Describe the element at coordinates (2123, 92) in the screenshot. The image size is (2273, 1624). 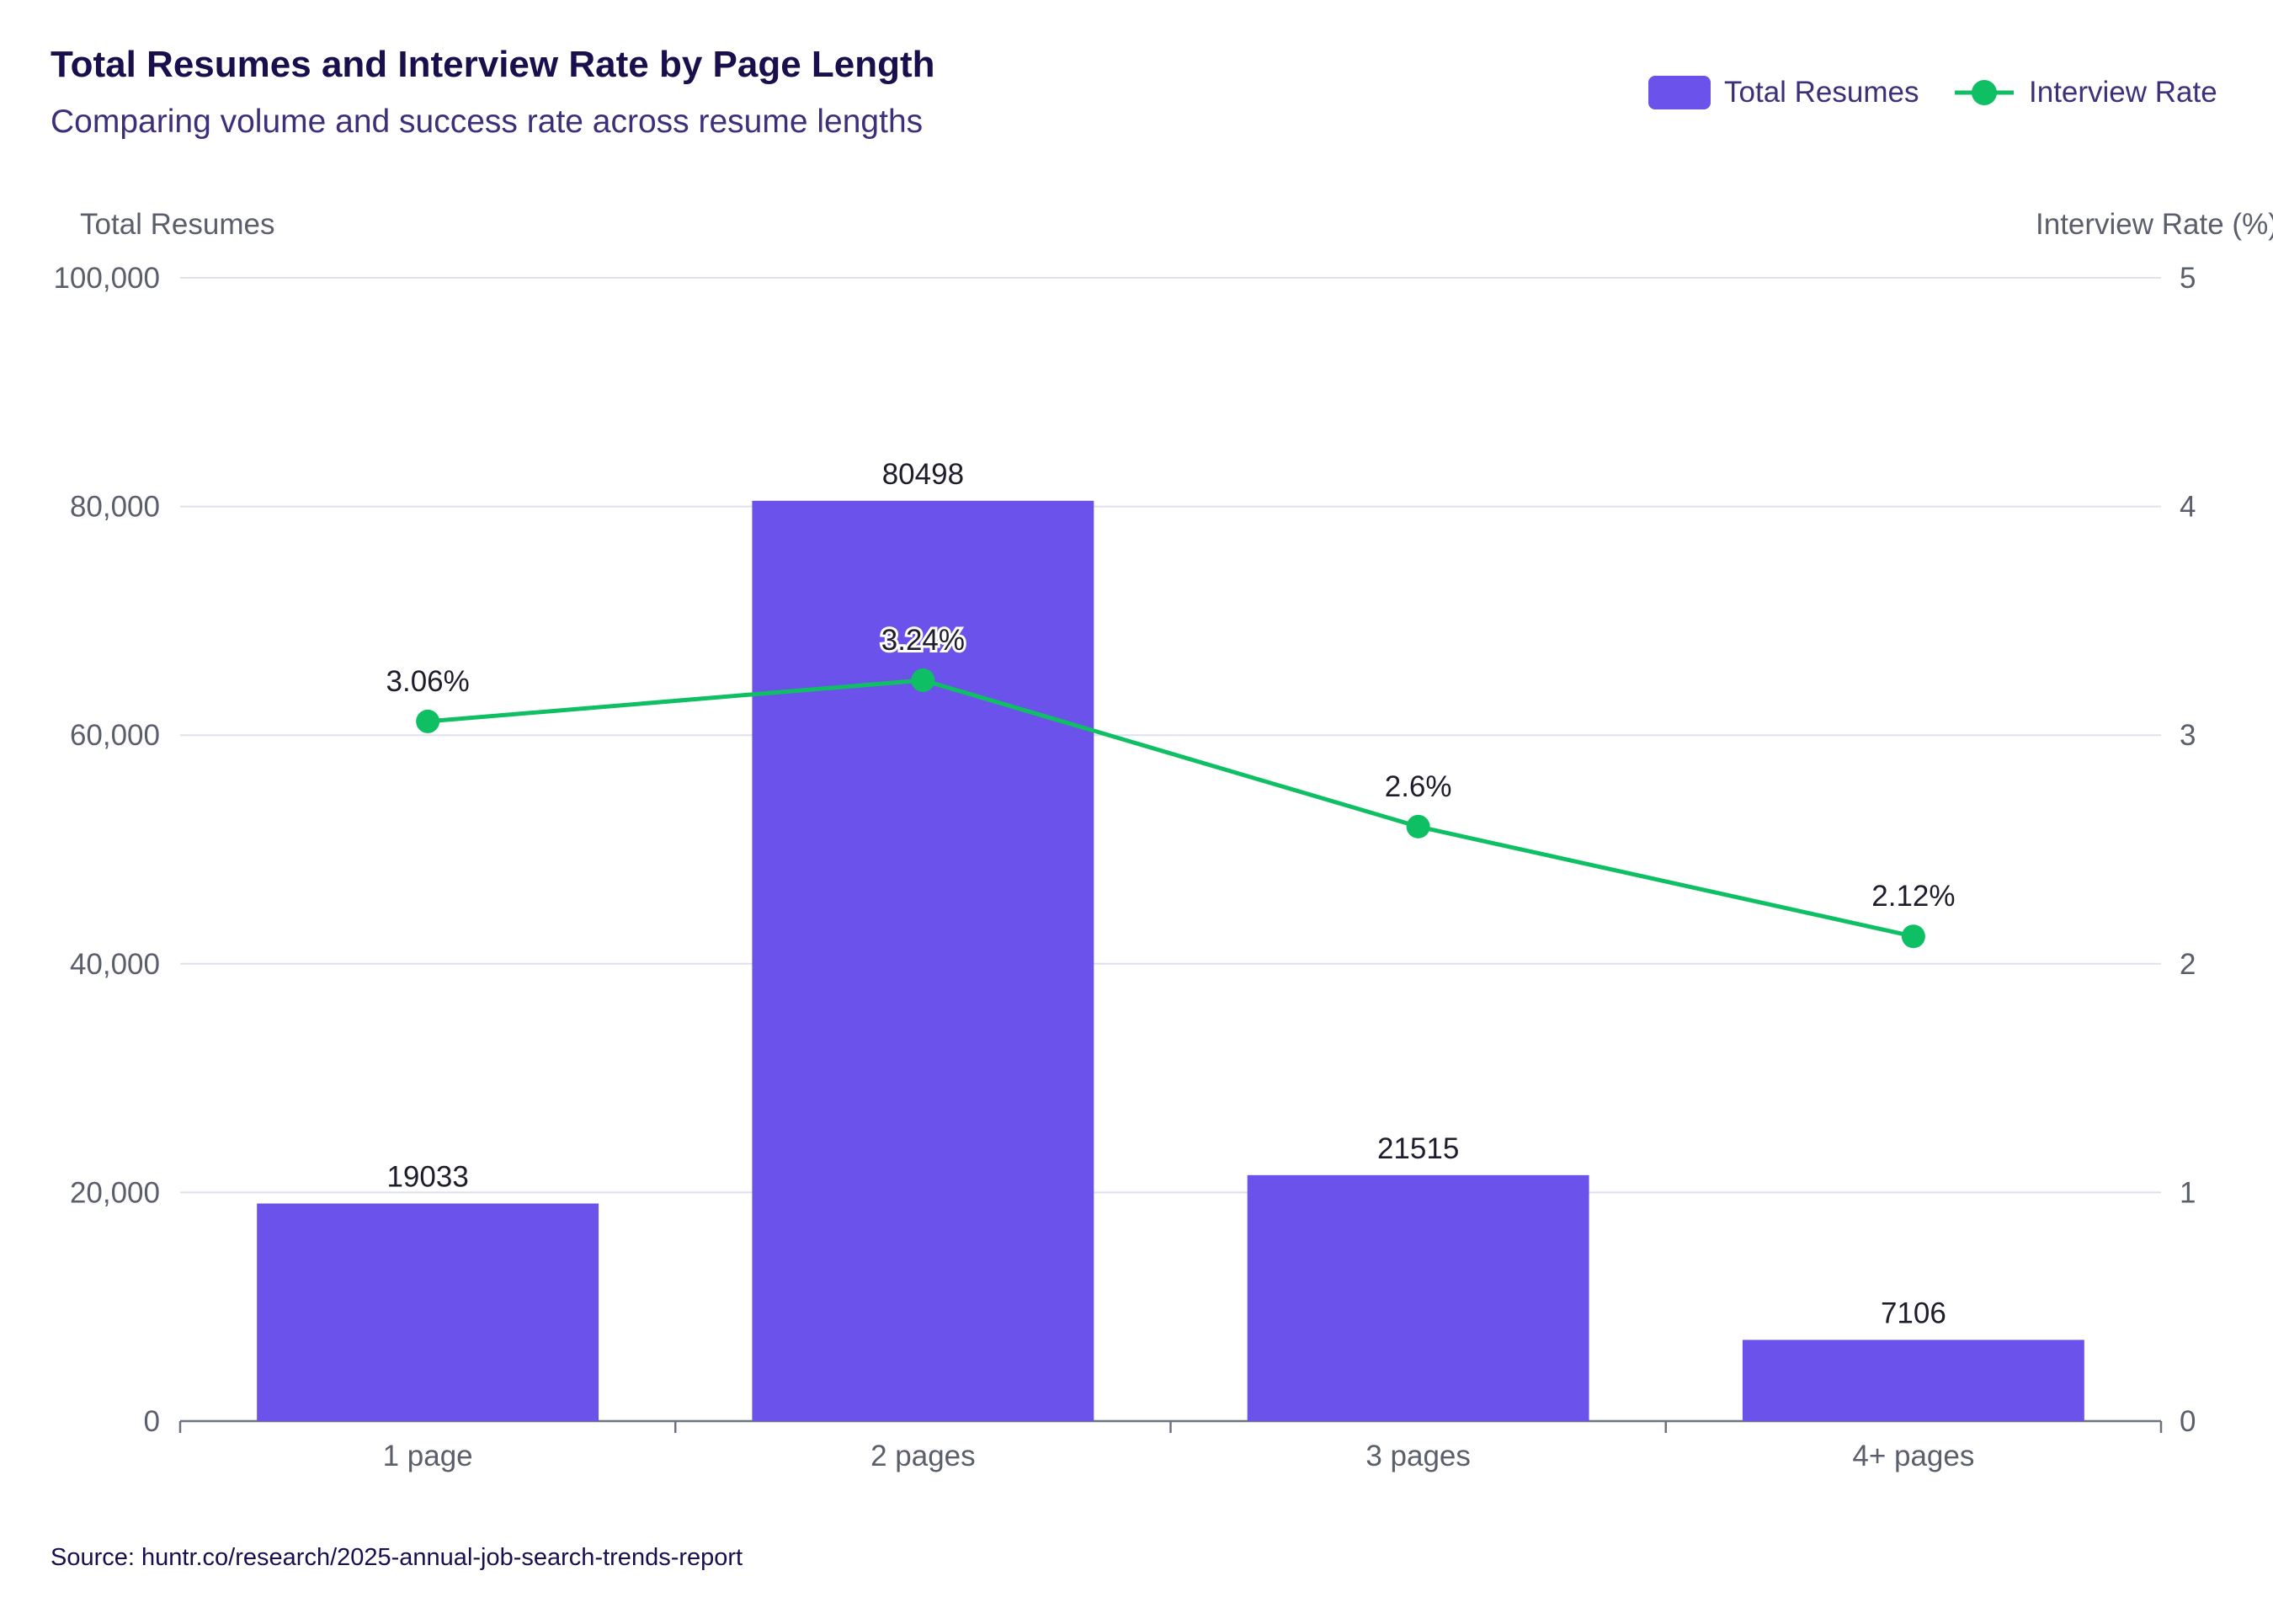
I see `legend-interview-rate-label: Interview Rate` at that location.